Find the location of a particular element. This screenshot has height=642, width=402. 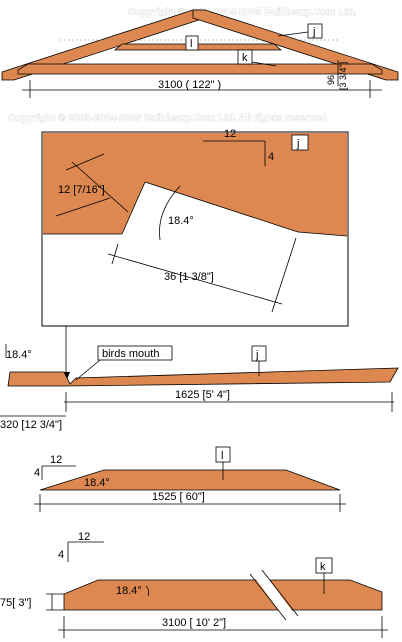

detail-angle-label: 18.4° is located at coordinates (181, 221).